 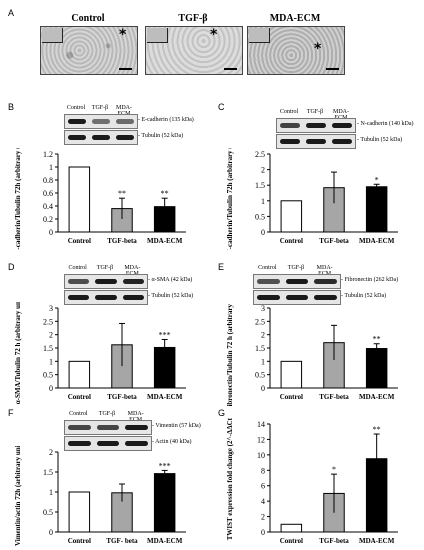 I want to click on panel-label-g: G, so click(x=222, y=413).